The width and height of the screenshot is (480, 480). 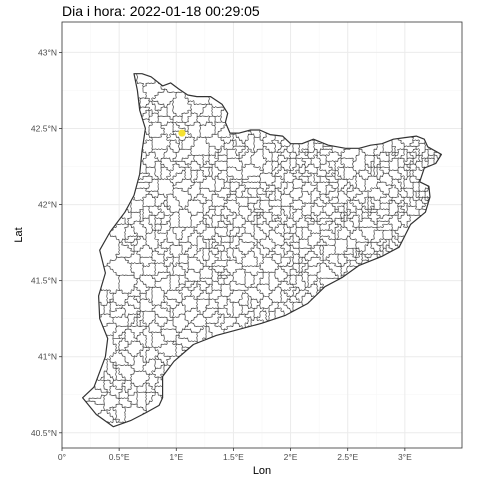 What do you see at coordinates (19, 234) in the screenshot?
I see `y-axis-title: Lat` at bounding box center [19, 234].